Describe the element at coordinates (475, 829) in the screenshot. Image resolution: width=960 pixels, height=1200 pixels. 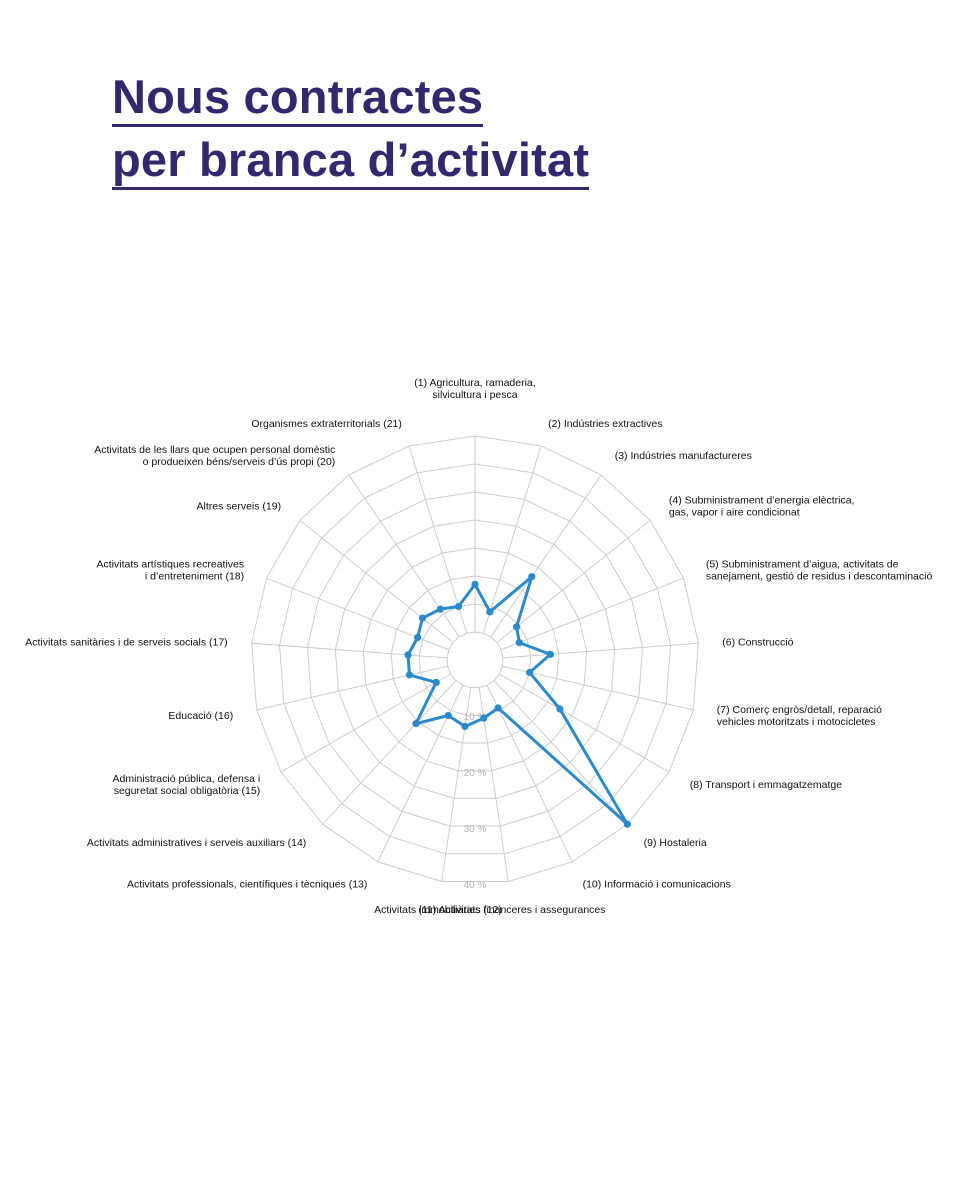
I see `tick-label: 30 %` at that location.